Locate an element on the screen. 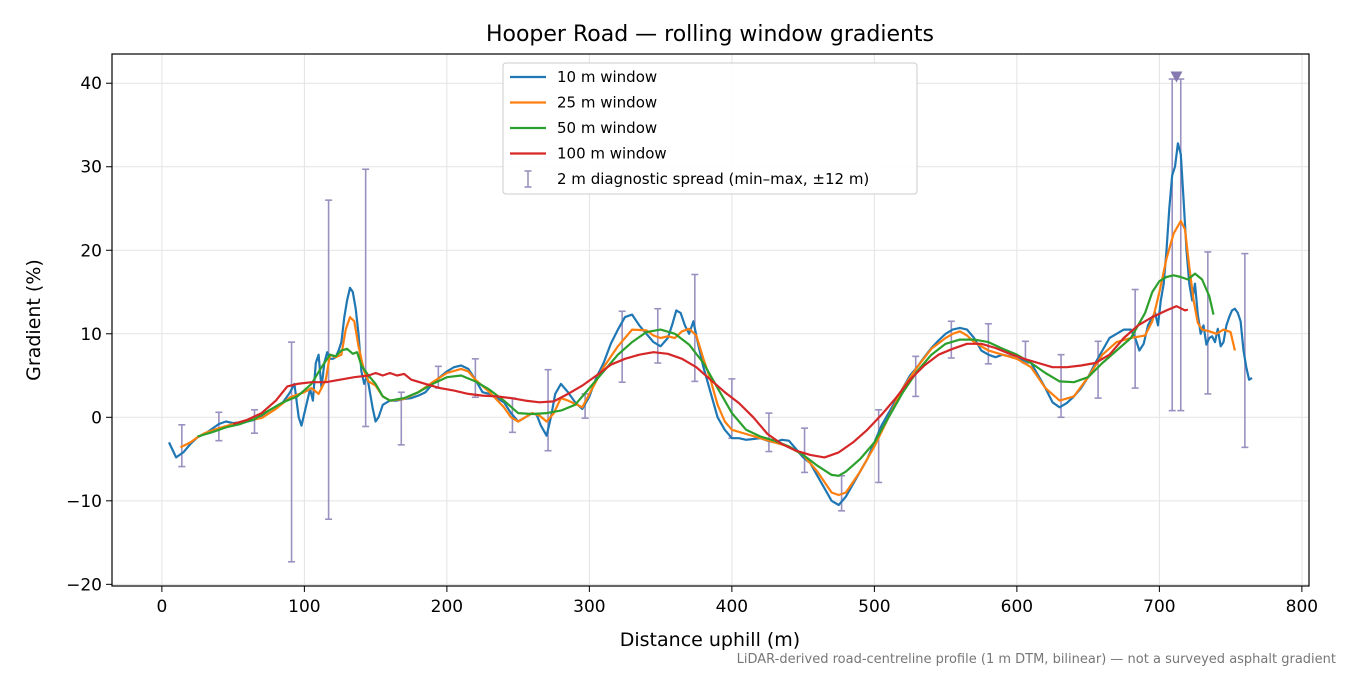  legend-box is located at coordinates (710, 128).